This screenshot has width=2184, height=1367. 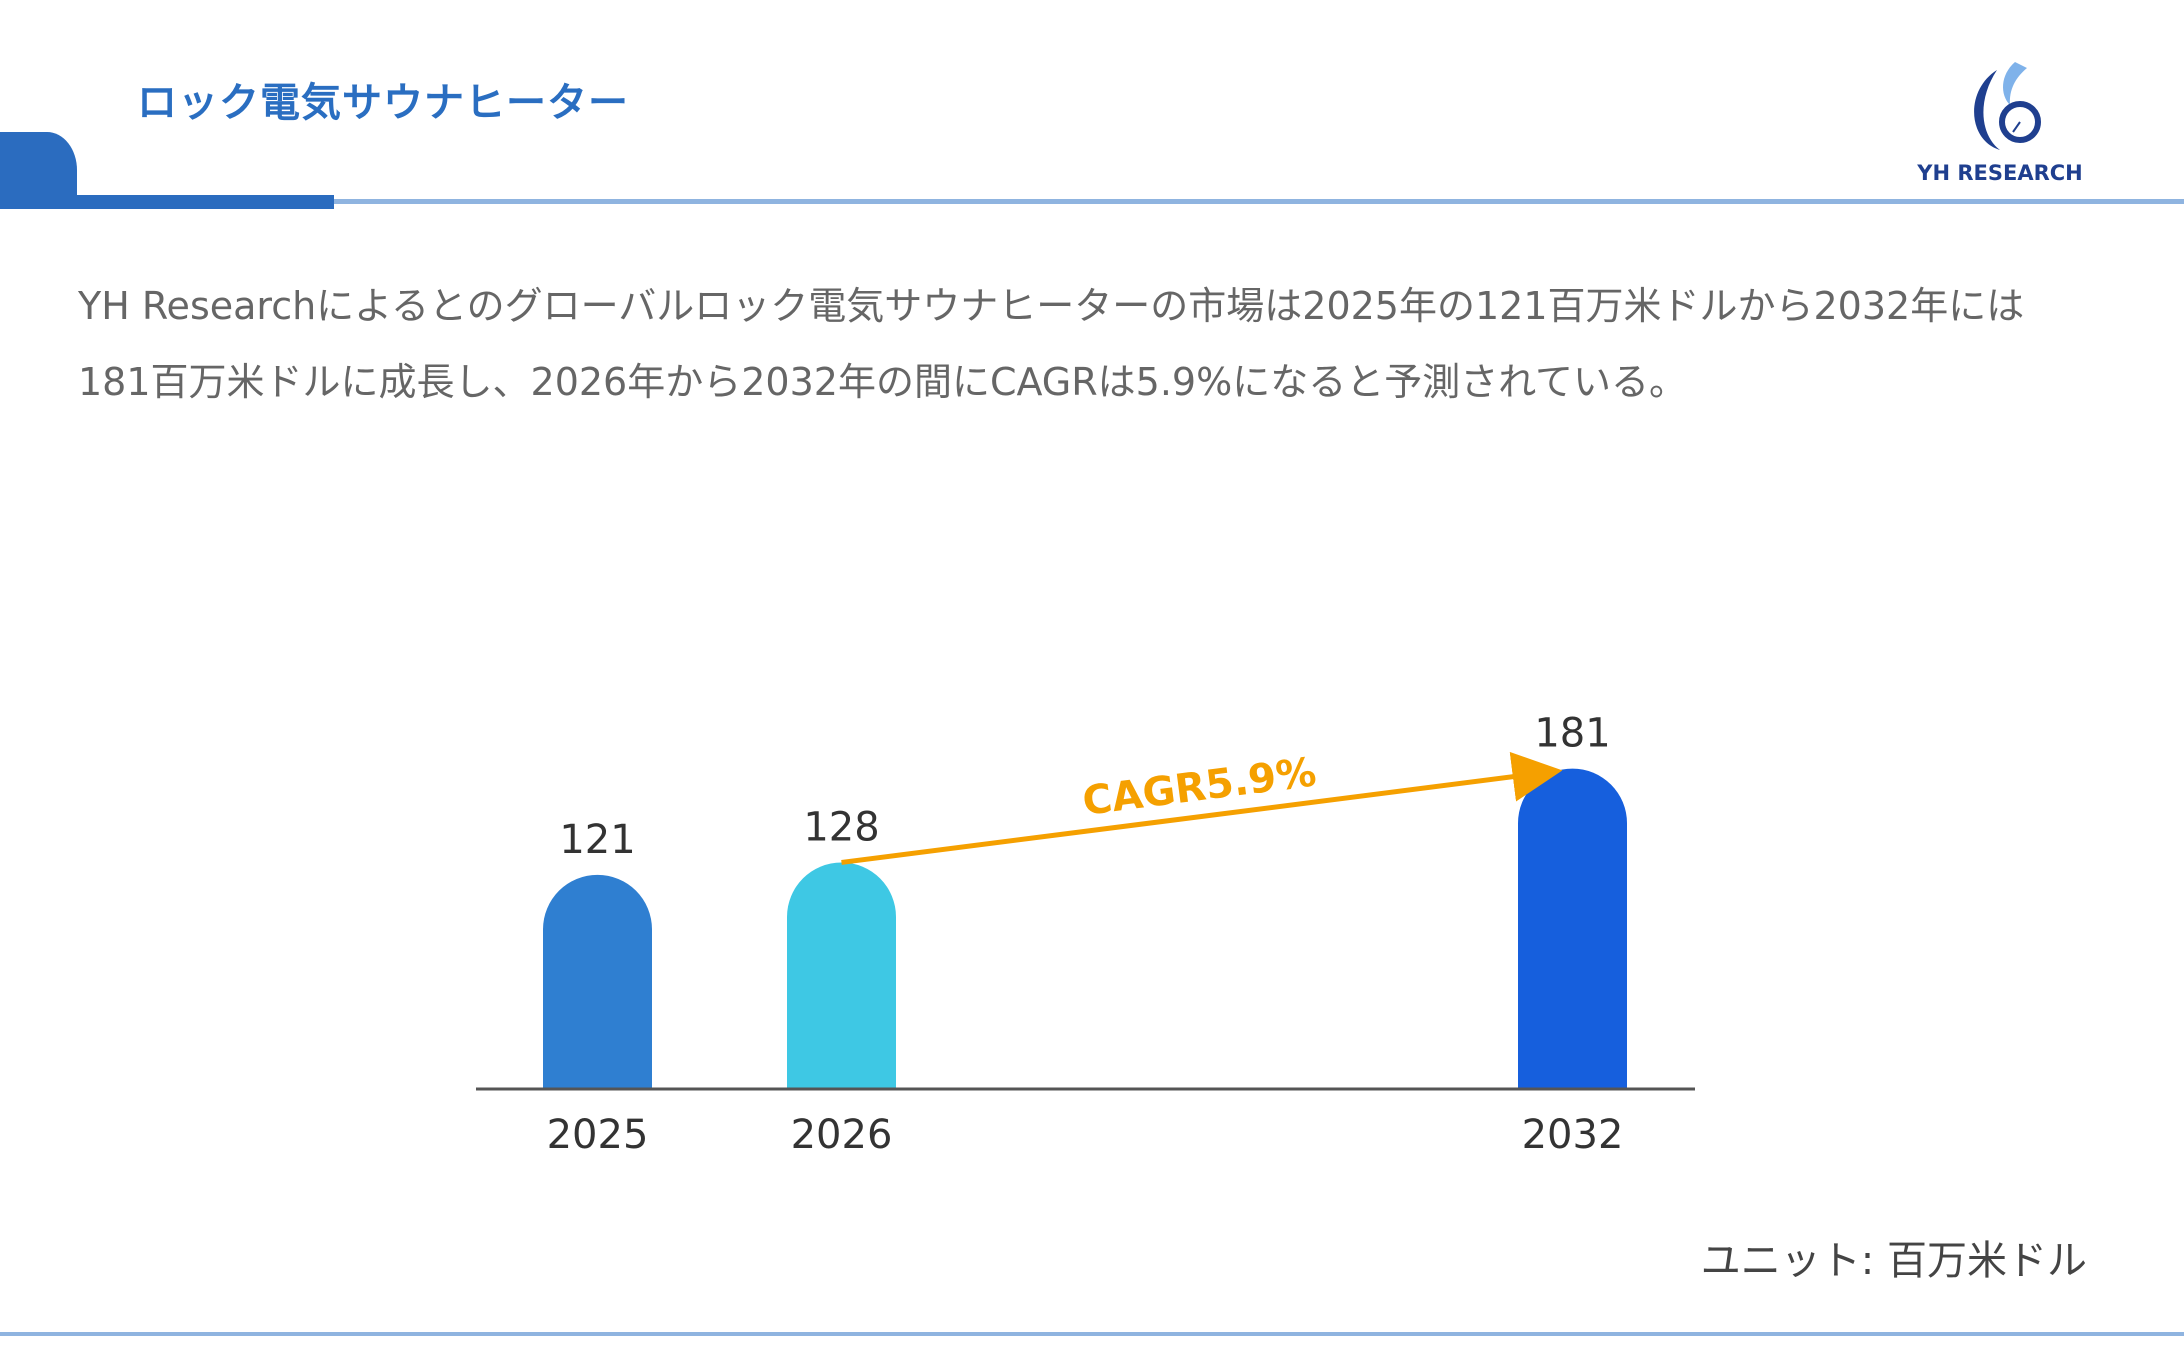 I want to click on cagr-arrow, so click(x=1202, y=808).